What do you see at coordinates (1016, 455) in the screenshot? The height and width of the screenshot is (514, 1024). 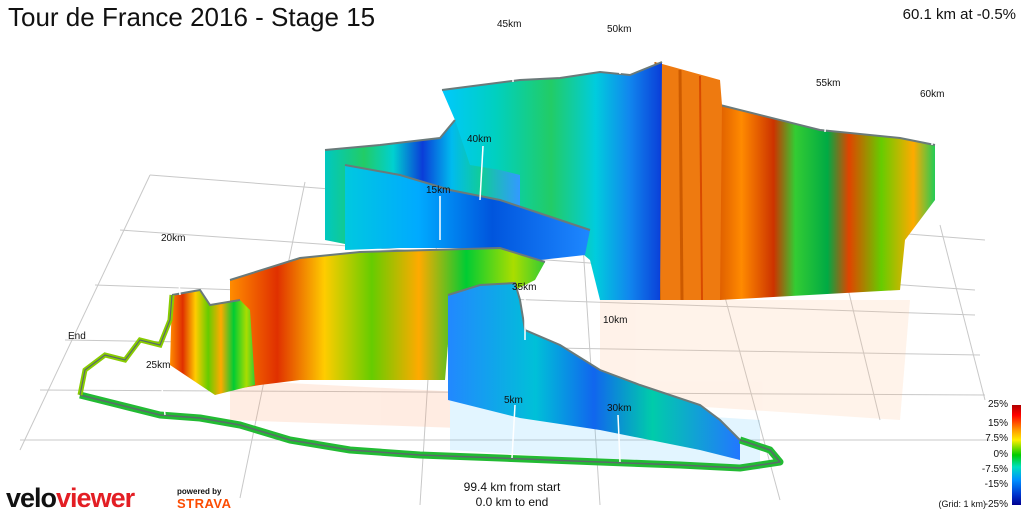 I see `gradient-legend-bar` at bounding box center [1016, 455].